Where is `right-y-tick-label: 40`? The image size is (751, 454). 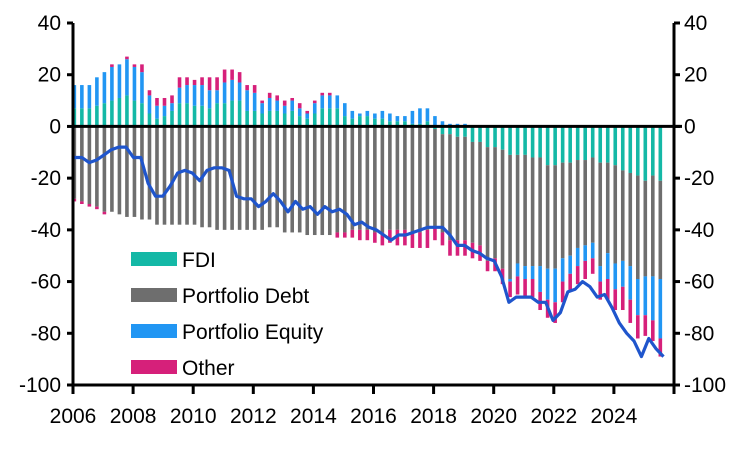
right-y-tick-label: 40 is located at coordinates (695, 23).